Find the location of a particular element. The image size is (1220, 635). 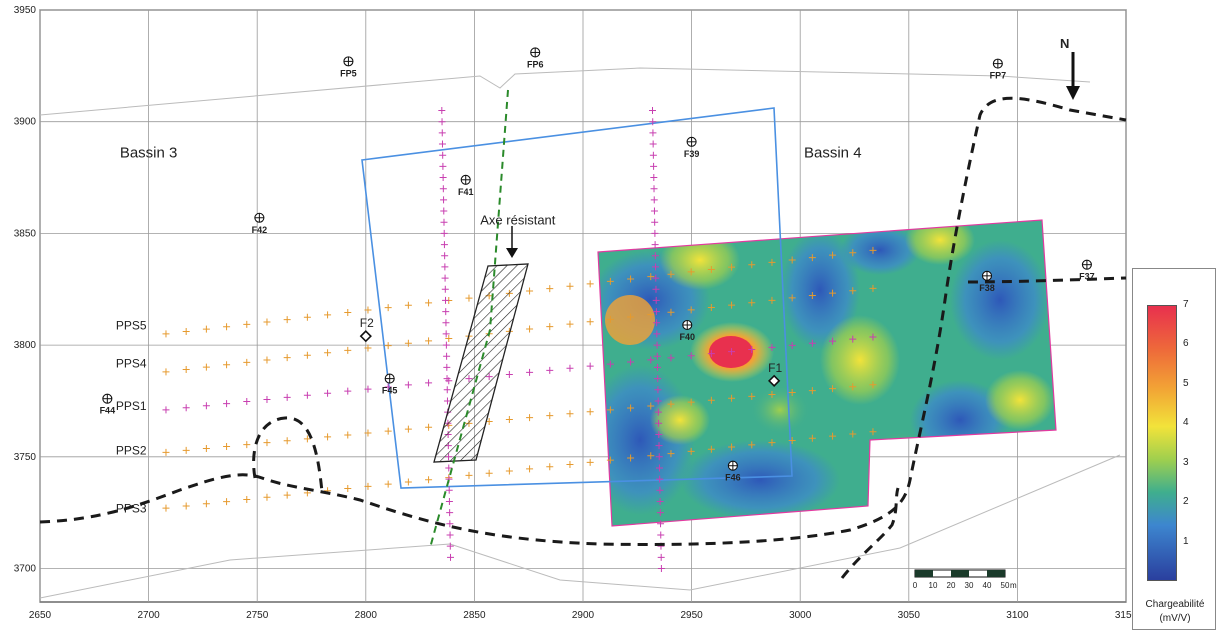

well-marker: F46 is located at coordinates (733, 471).